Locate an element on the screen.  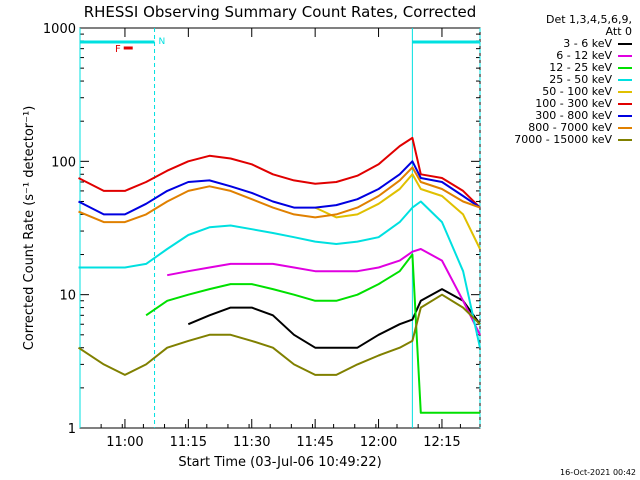
legend-item: 300 - 800 keV is located at coordinates (573, 116).